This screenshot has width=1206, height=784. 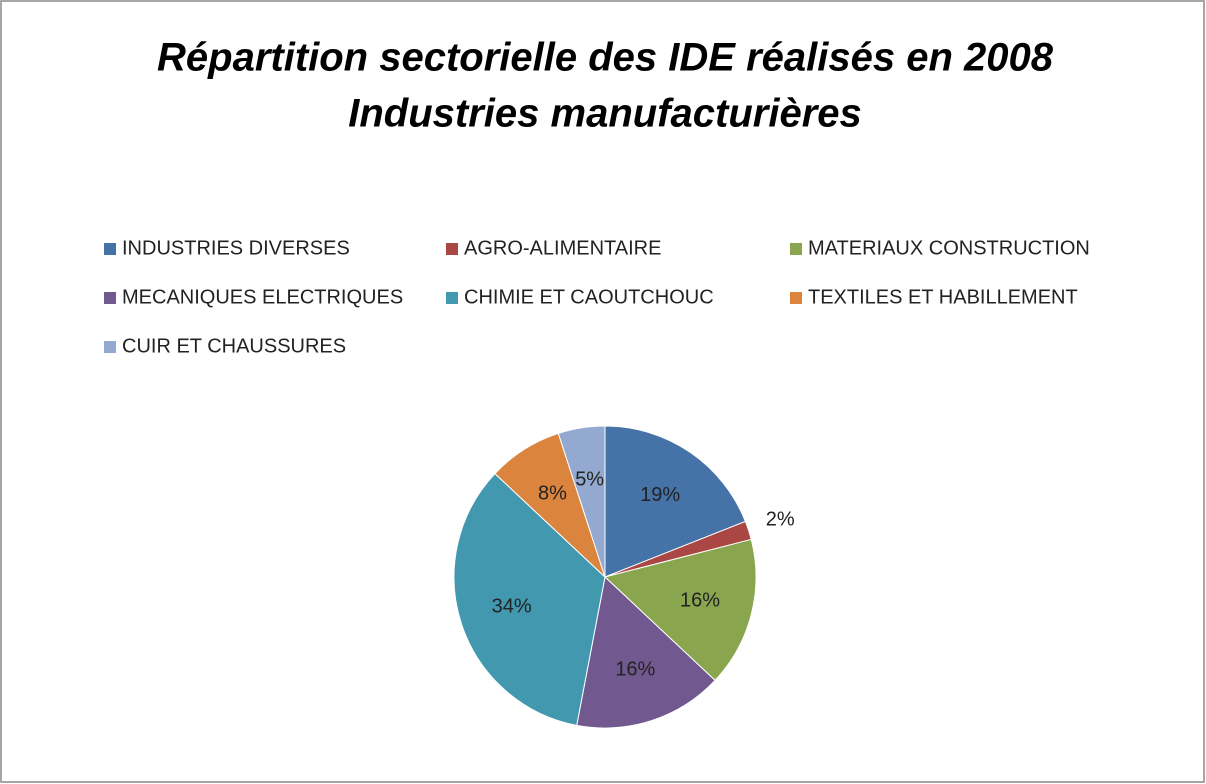 What do you see at coordinates (949, 248) in the screenshot?
I see `legend-label: MATERIAUX CONSTRUCTION` at bounding box center [949, 248].